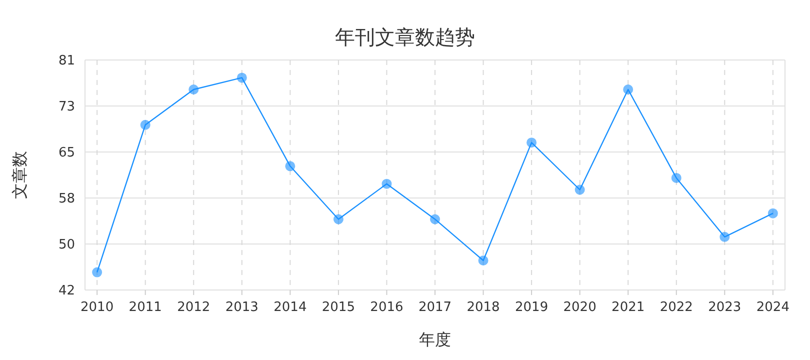  Describe the element at coordinates (773, 307) in the screenshot. I see `x-tick-label: 2024` at that location.